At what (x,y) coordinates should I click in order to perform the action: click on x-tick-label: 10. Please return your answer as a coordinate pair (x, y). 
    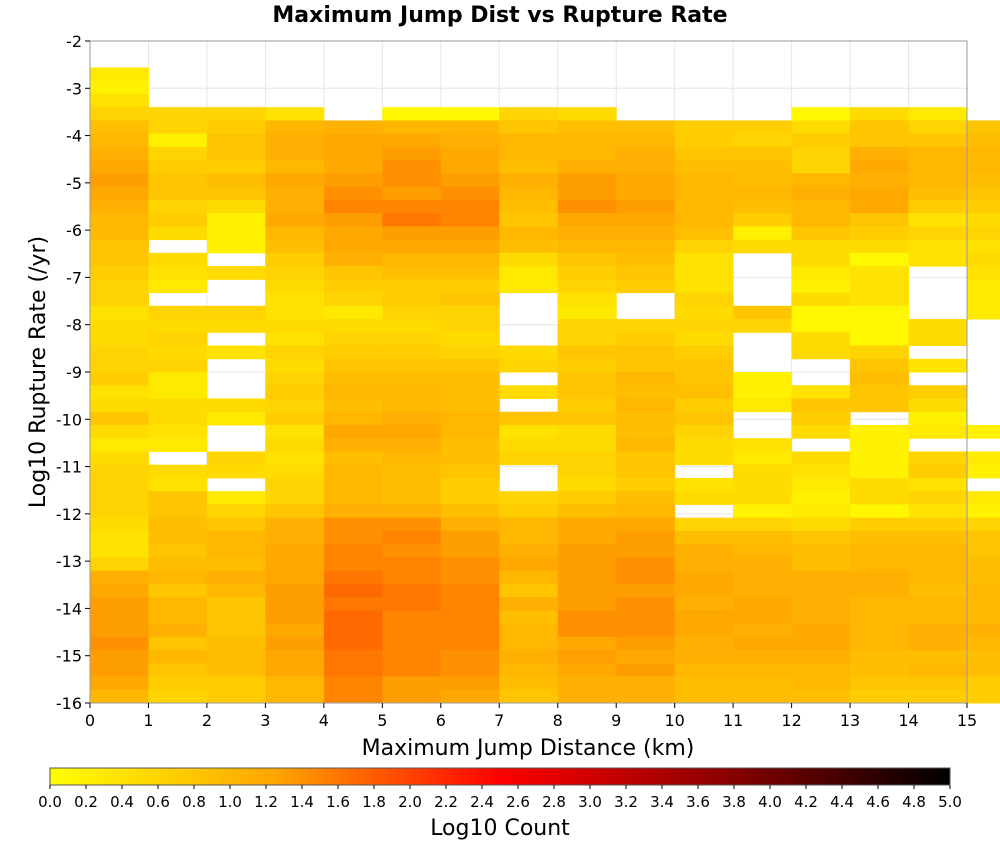
    Looking at the image, I should click on (674, 720).